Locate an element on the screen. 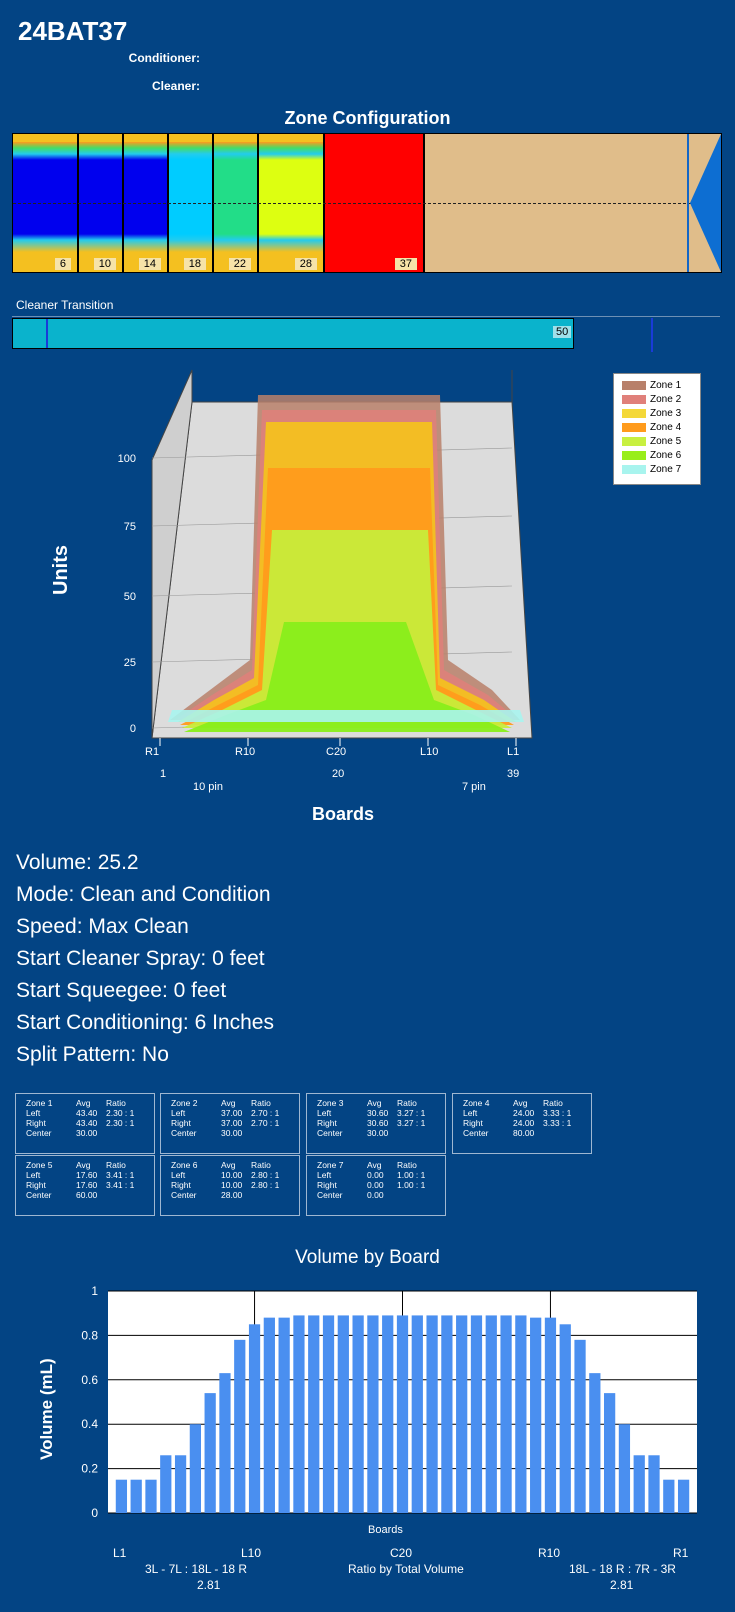 The height and width of the screenshot is (1612, 735). legend-label: Zone 6 is located at coordinates (666, 455).